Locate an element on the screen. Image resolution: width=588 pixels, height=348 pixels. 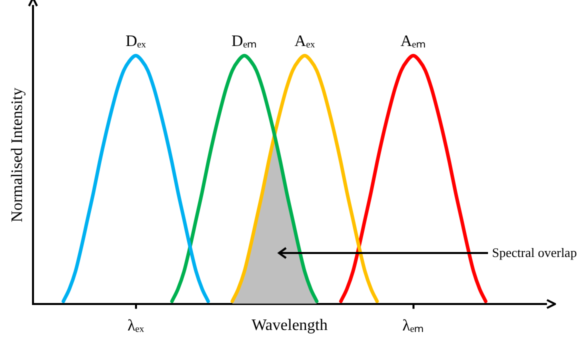
x-axis-title: Wavelength is located at coordinates (290, 325).